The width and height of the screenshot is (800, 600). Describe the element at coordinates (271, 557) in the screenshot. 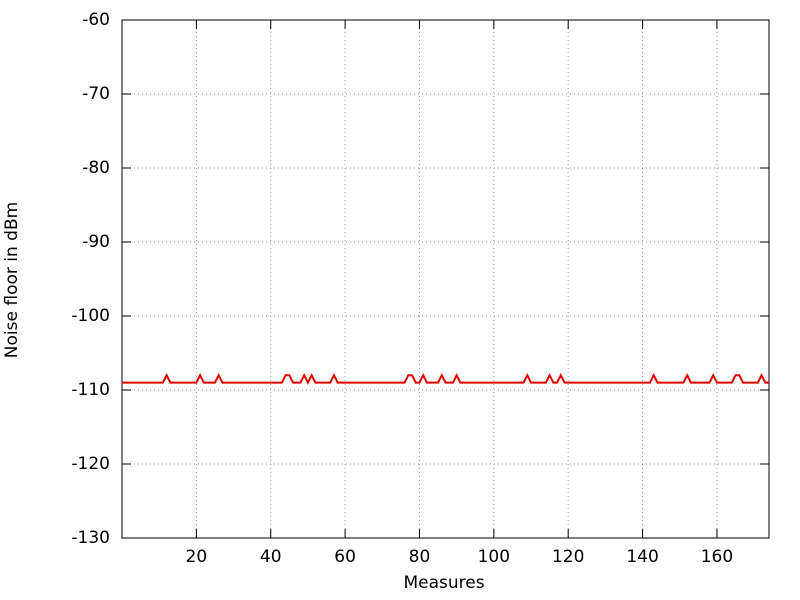

I see `x-tick-label: 40` at that location.